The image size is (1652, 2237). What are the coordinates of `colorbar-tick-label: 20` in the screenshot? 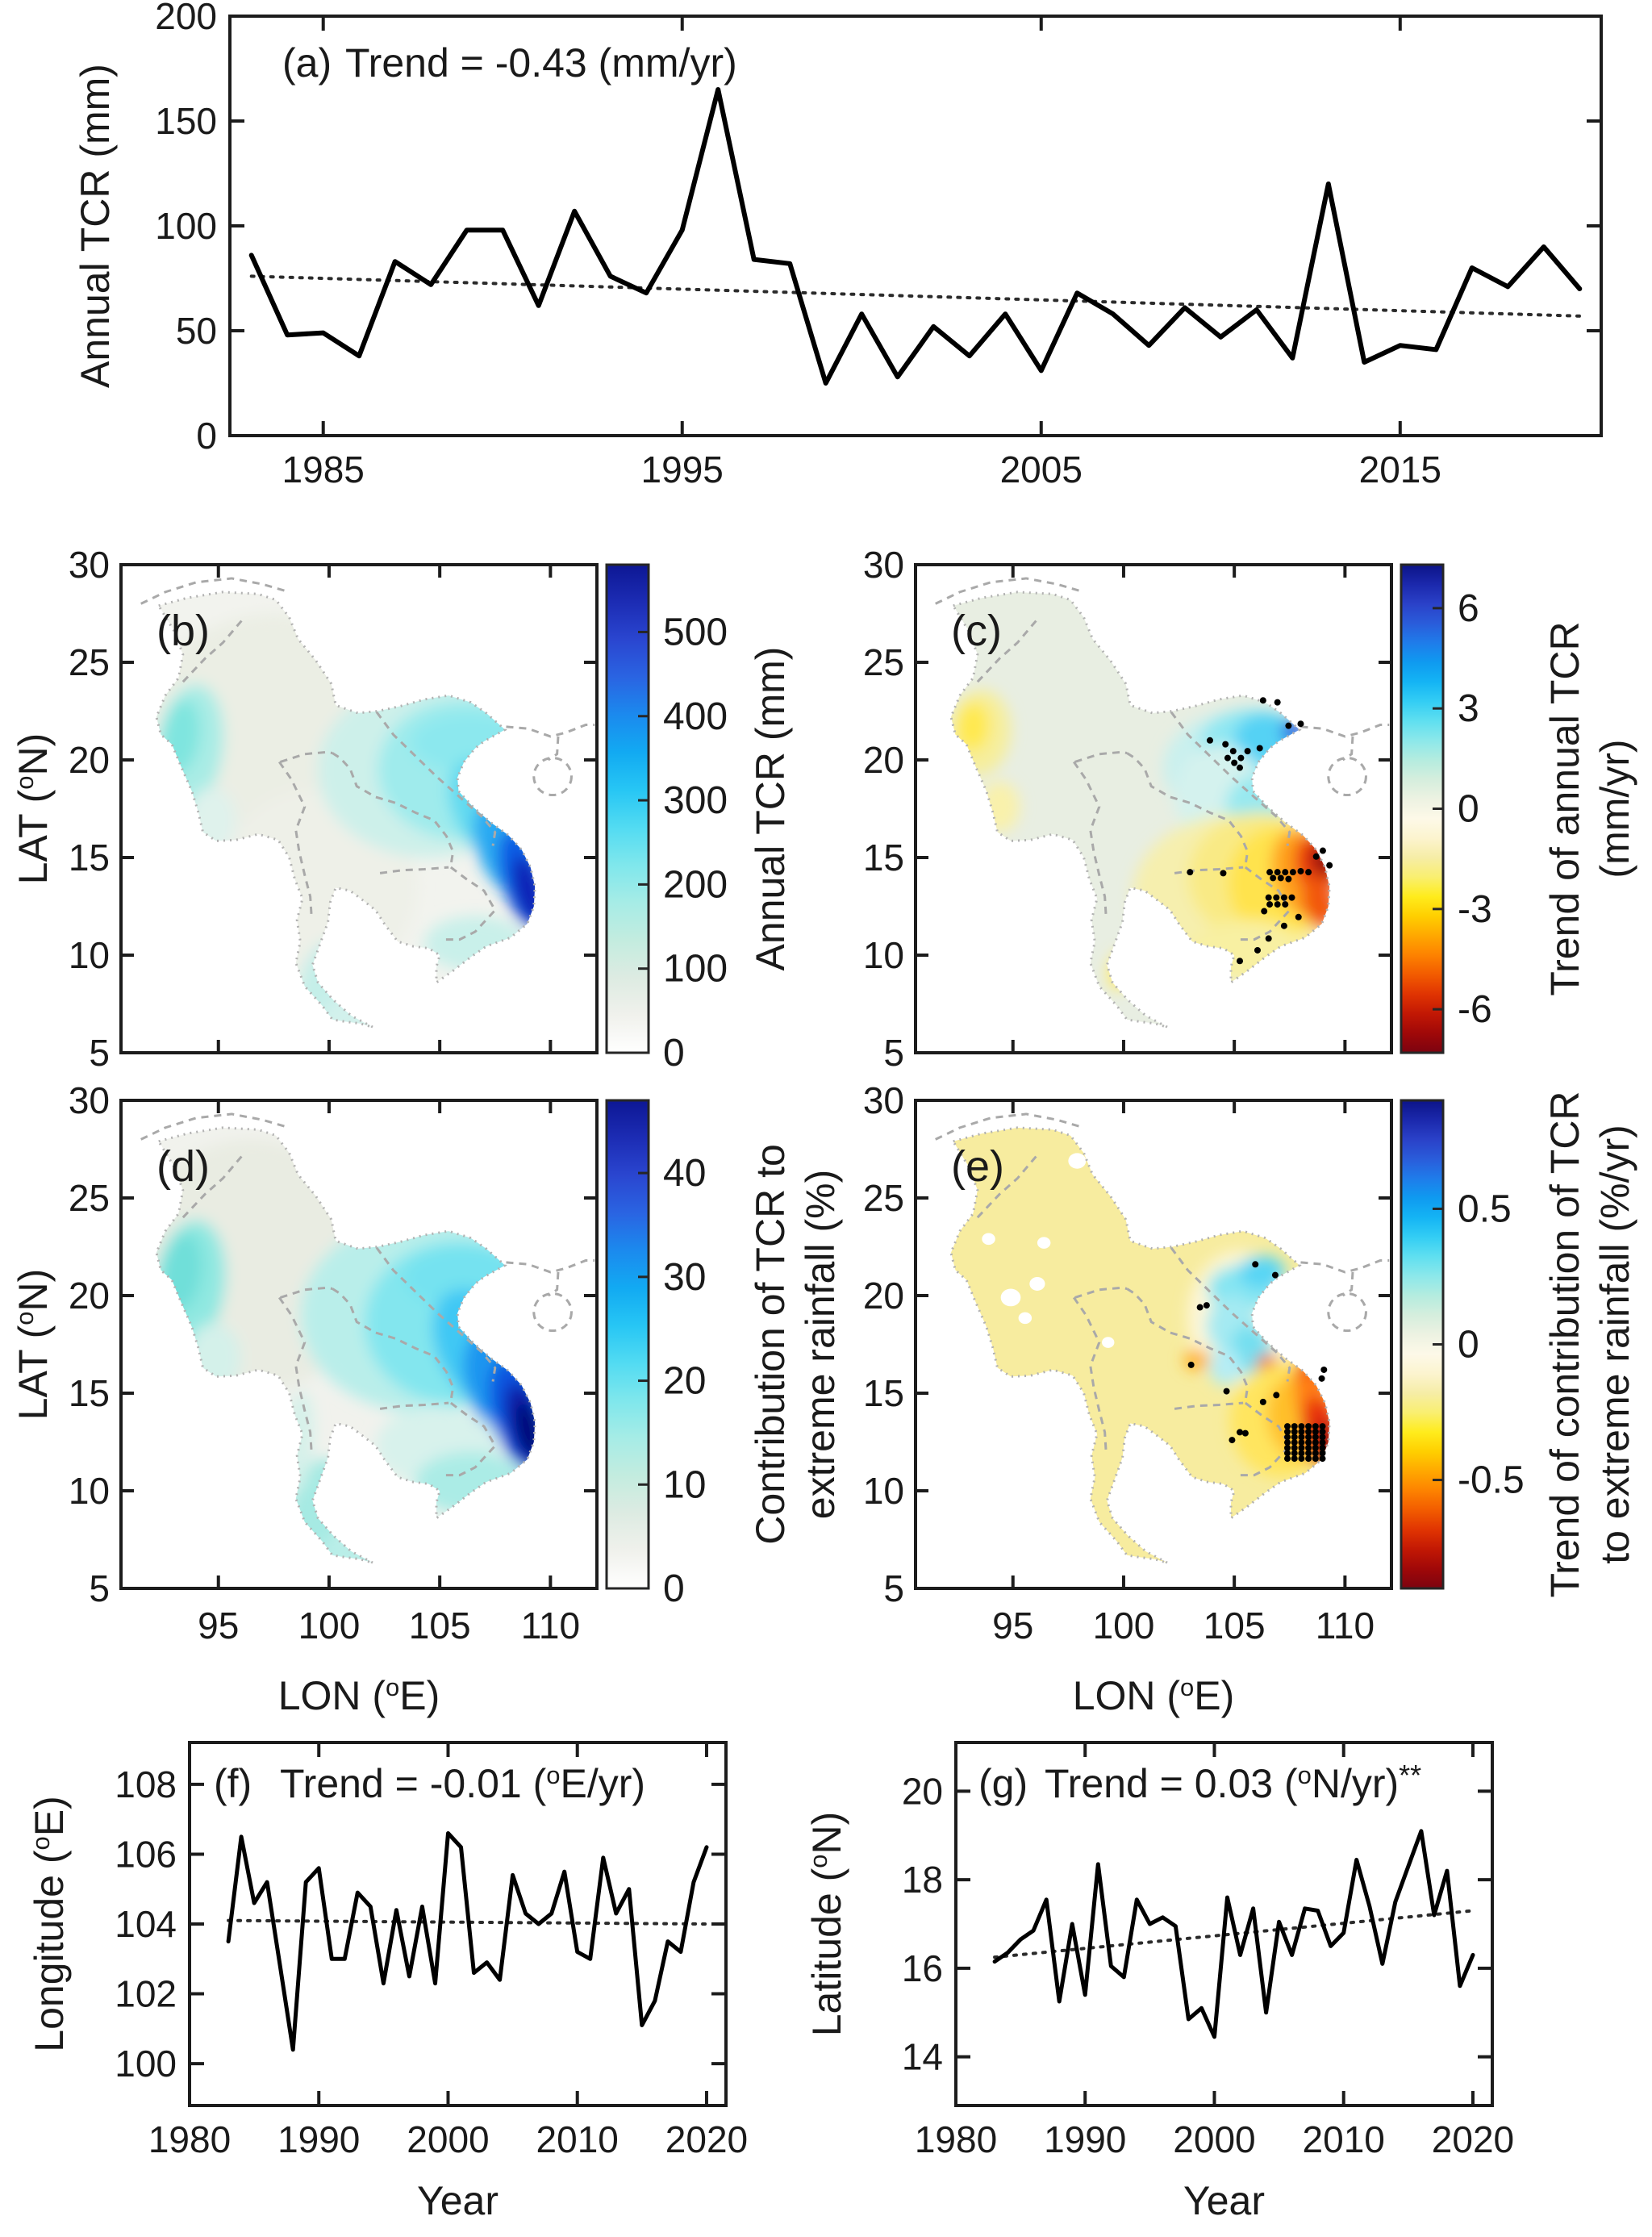 It's located at (684, 1381).